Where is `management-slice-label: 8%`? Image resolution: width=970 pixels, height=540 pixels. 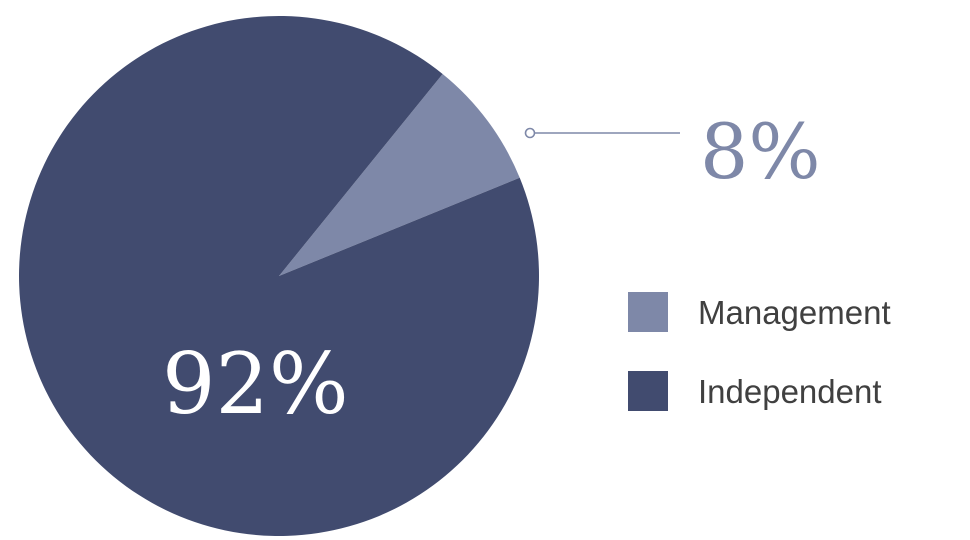
management-slice-label: 8% is located at coordinates (760, 151).